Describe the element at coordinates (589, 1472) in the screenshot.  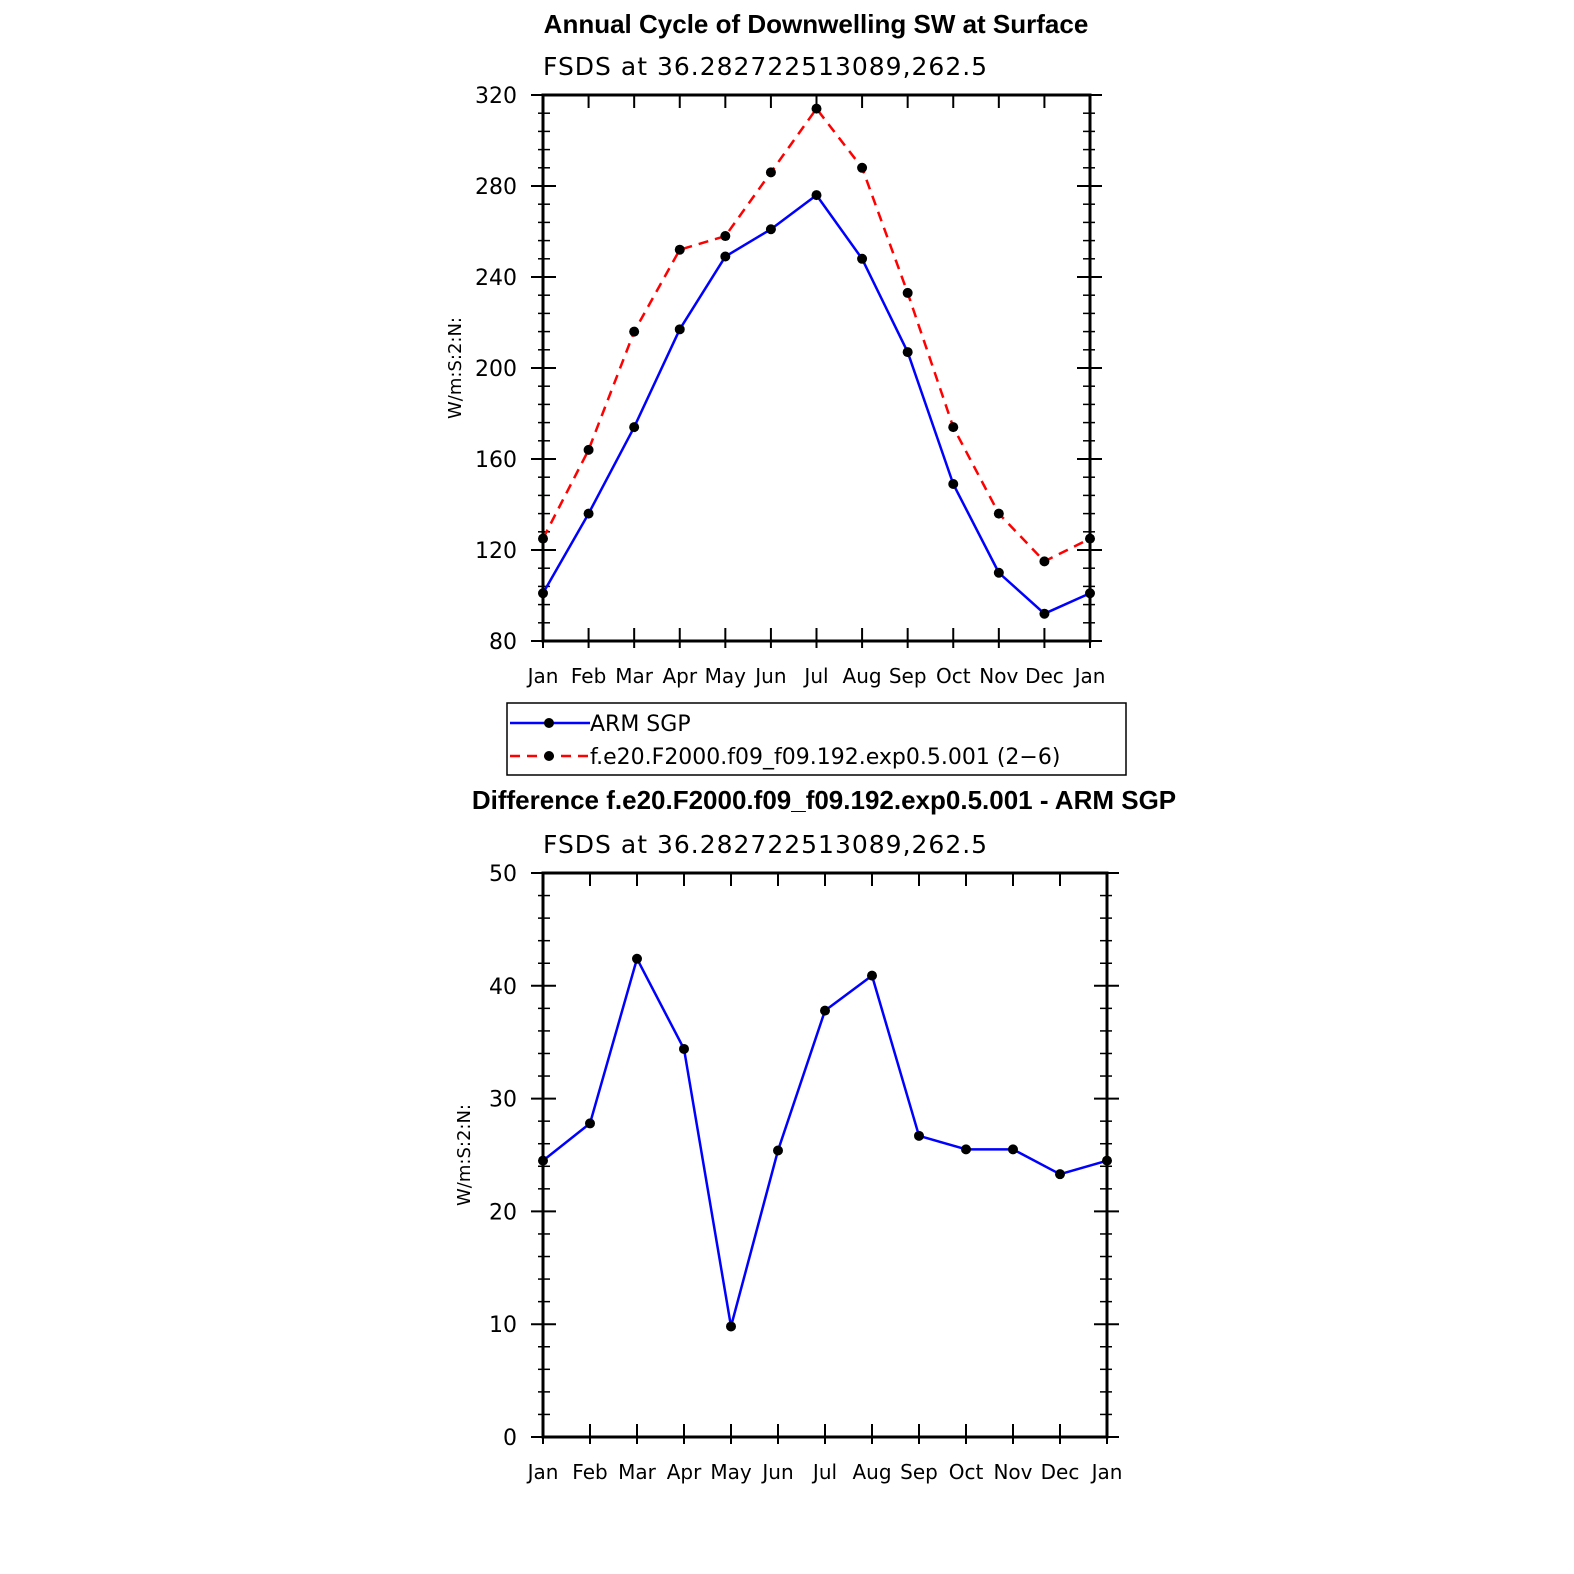
I see `bottom-x-tick-label: Feb` at that location.